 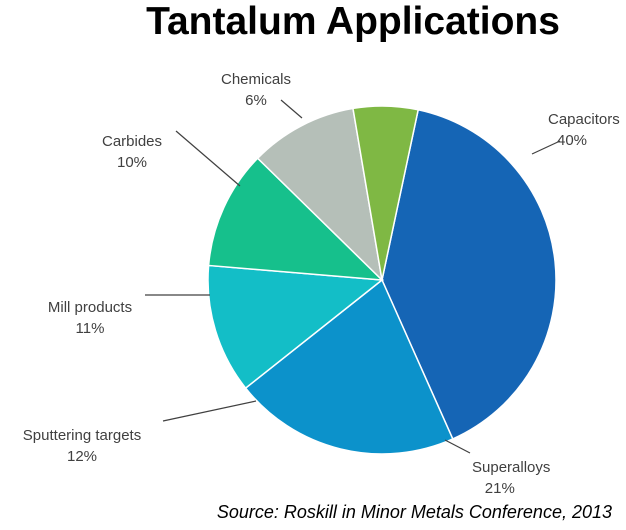 I want to click on slice-label-capacitors: Capacitors, so click(x=584, y=119).